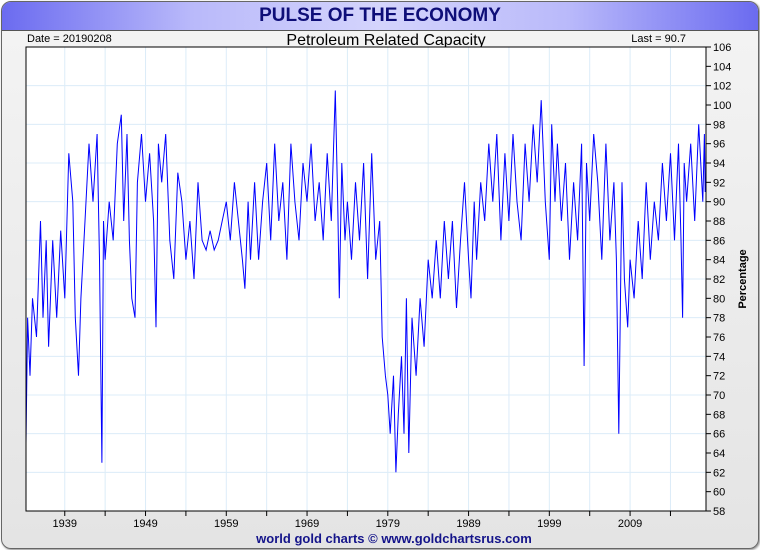 This screenshot has width=760, height=550. I want to click on y-tick-label: 90, so click(719, 203).